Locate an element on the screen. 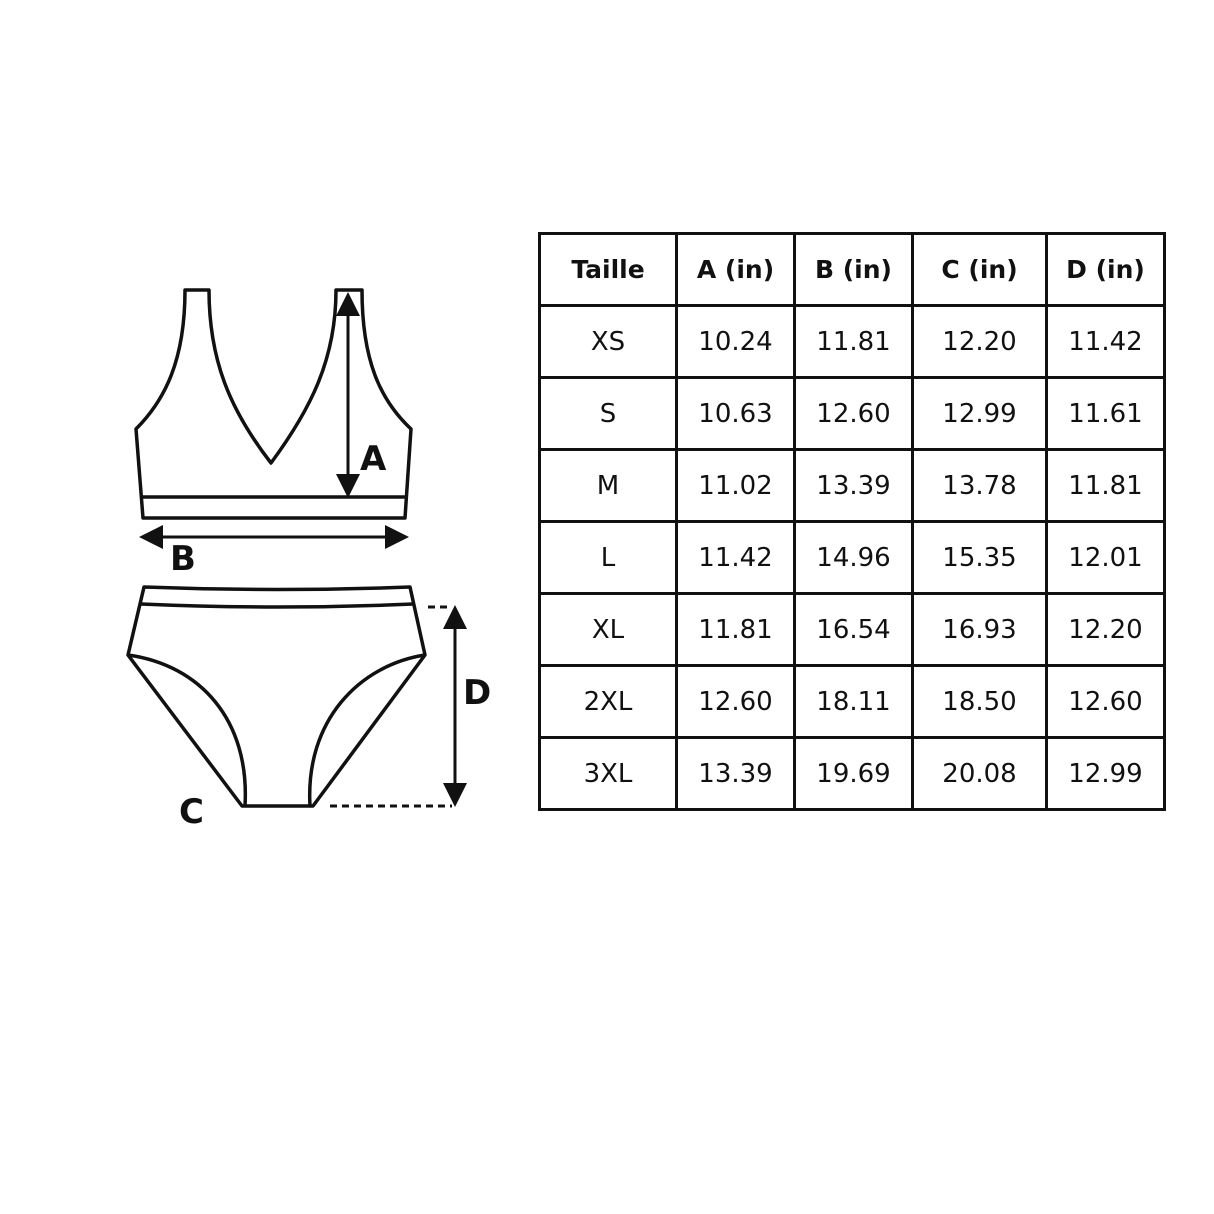 This screenshot has height=1214, width=1214. briefs-left-leg-line is located at coordinates (187, 730).